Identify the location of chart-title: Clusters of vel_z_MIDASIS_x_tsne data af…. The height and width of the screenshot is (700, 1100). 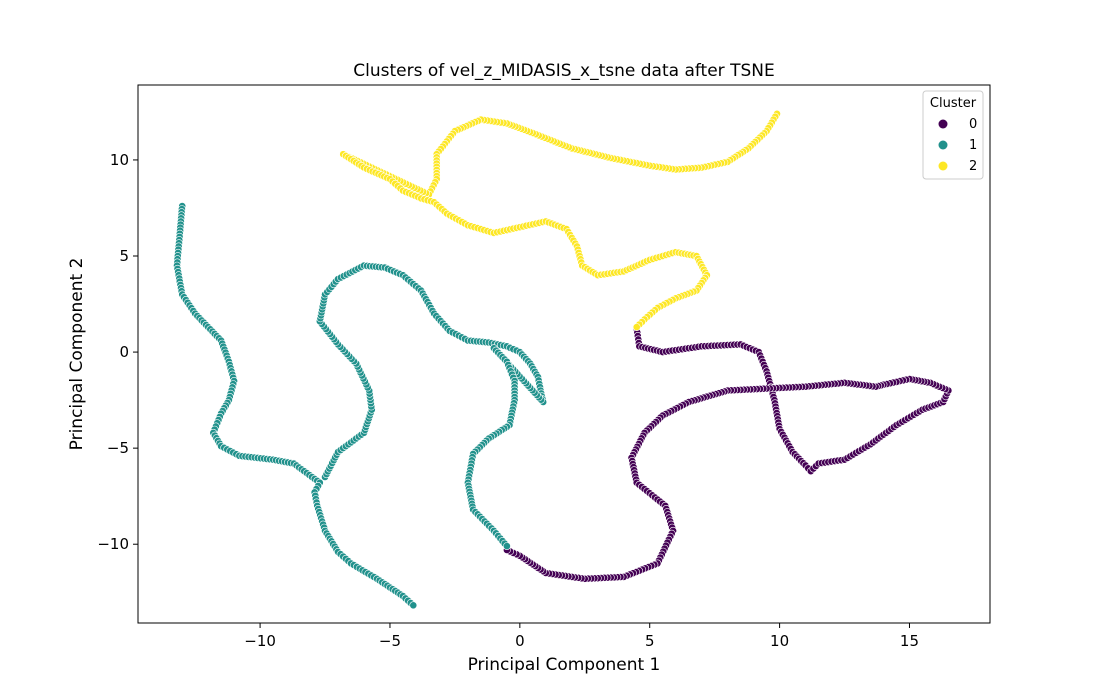
(563, 71).